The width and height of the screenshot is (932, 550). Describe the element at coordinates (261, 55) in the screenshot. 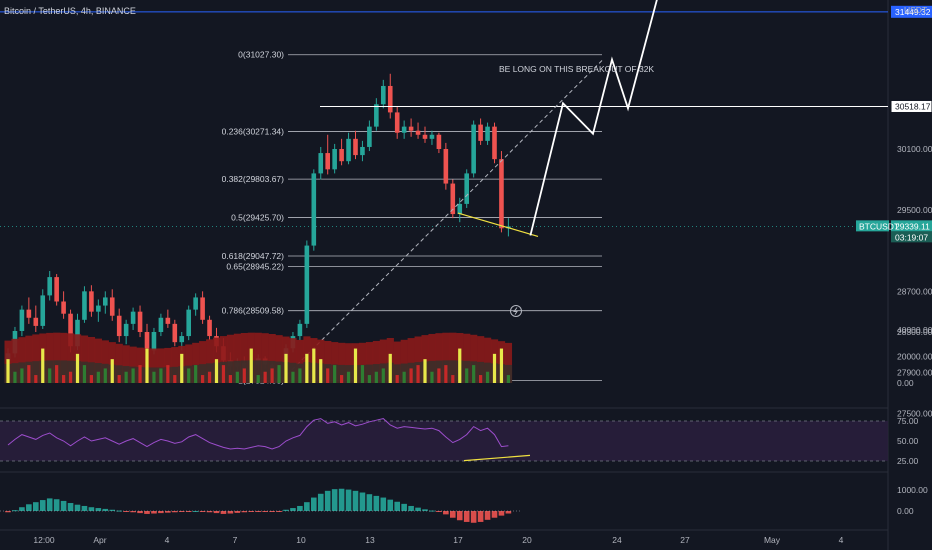

I see `fib-level-label: 0(31027.30)` at that location.